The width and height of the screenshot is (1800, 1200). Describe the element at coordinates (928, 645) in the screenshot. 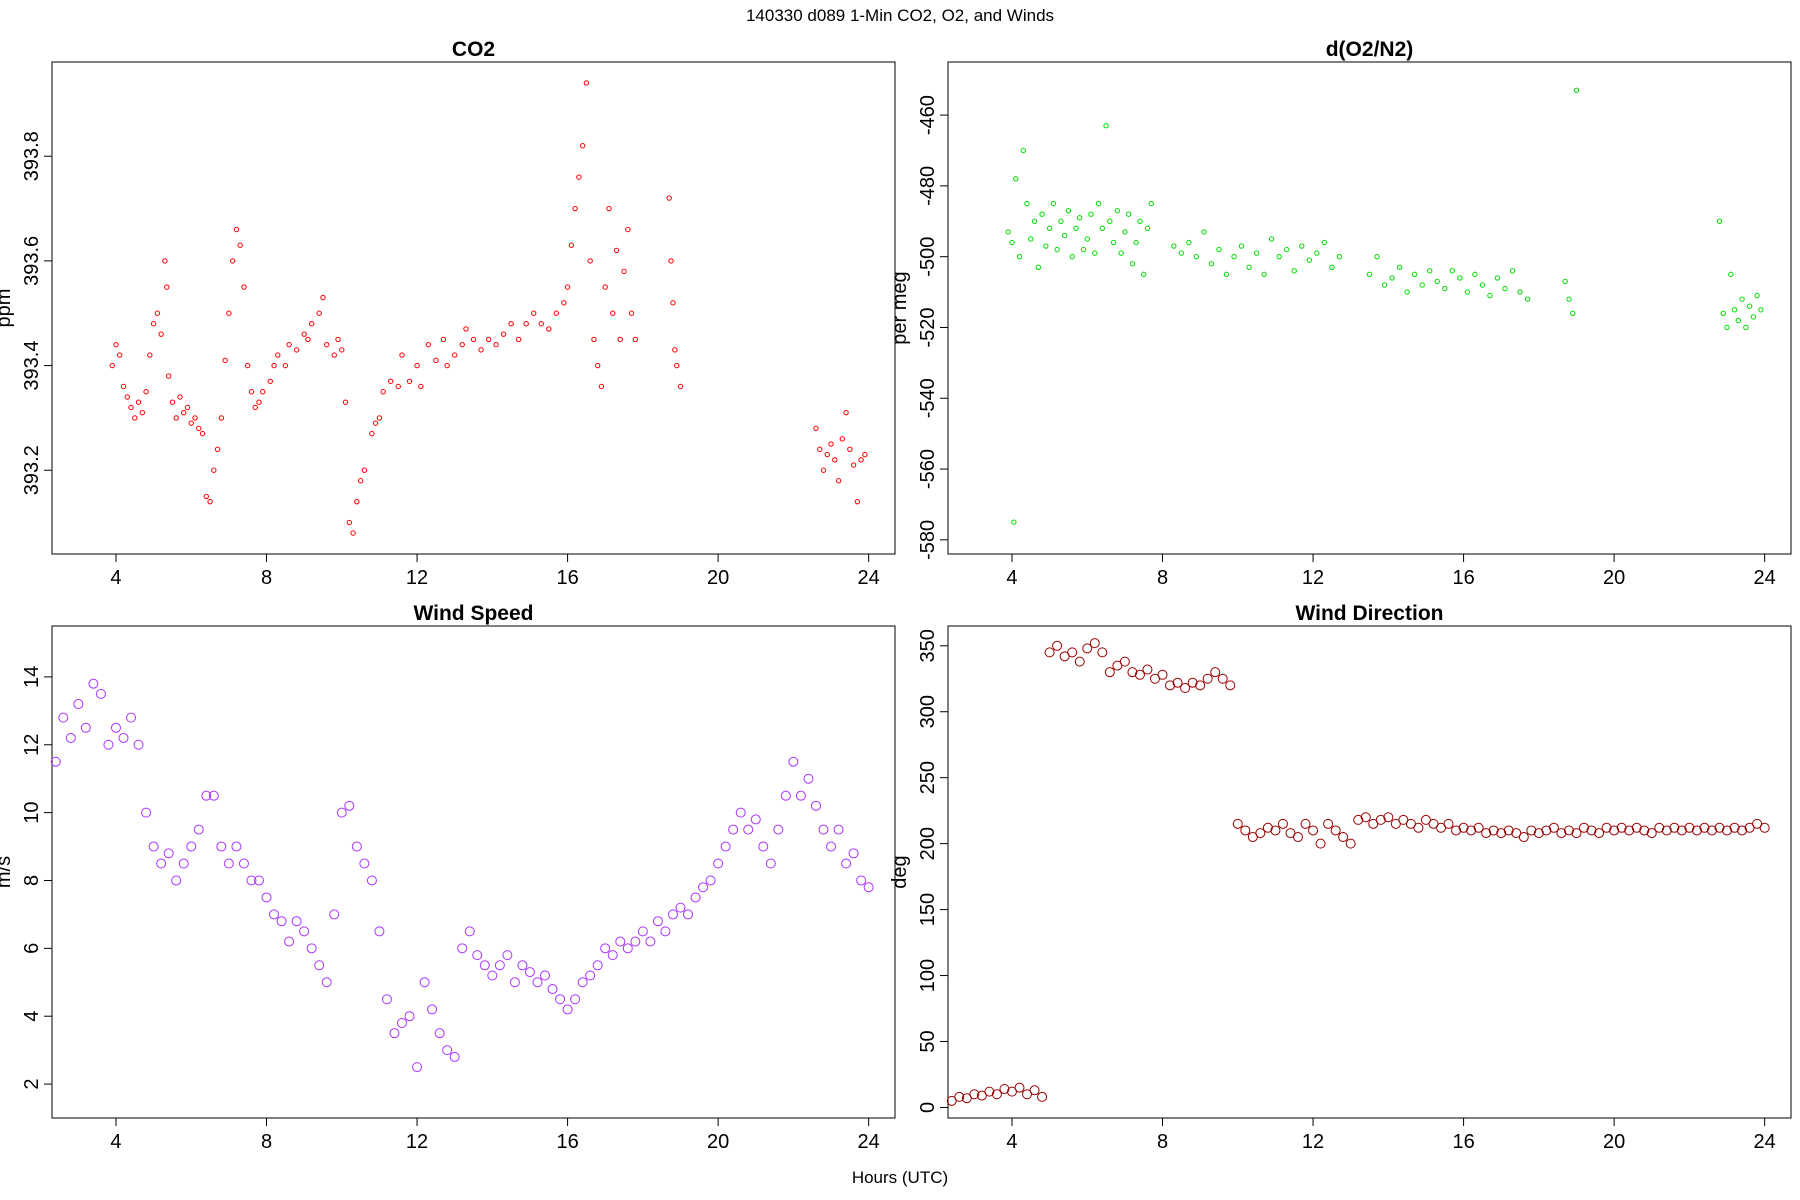

I see `y-tick-label: 350` at that location.